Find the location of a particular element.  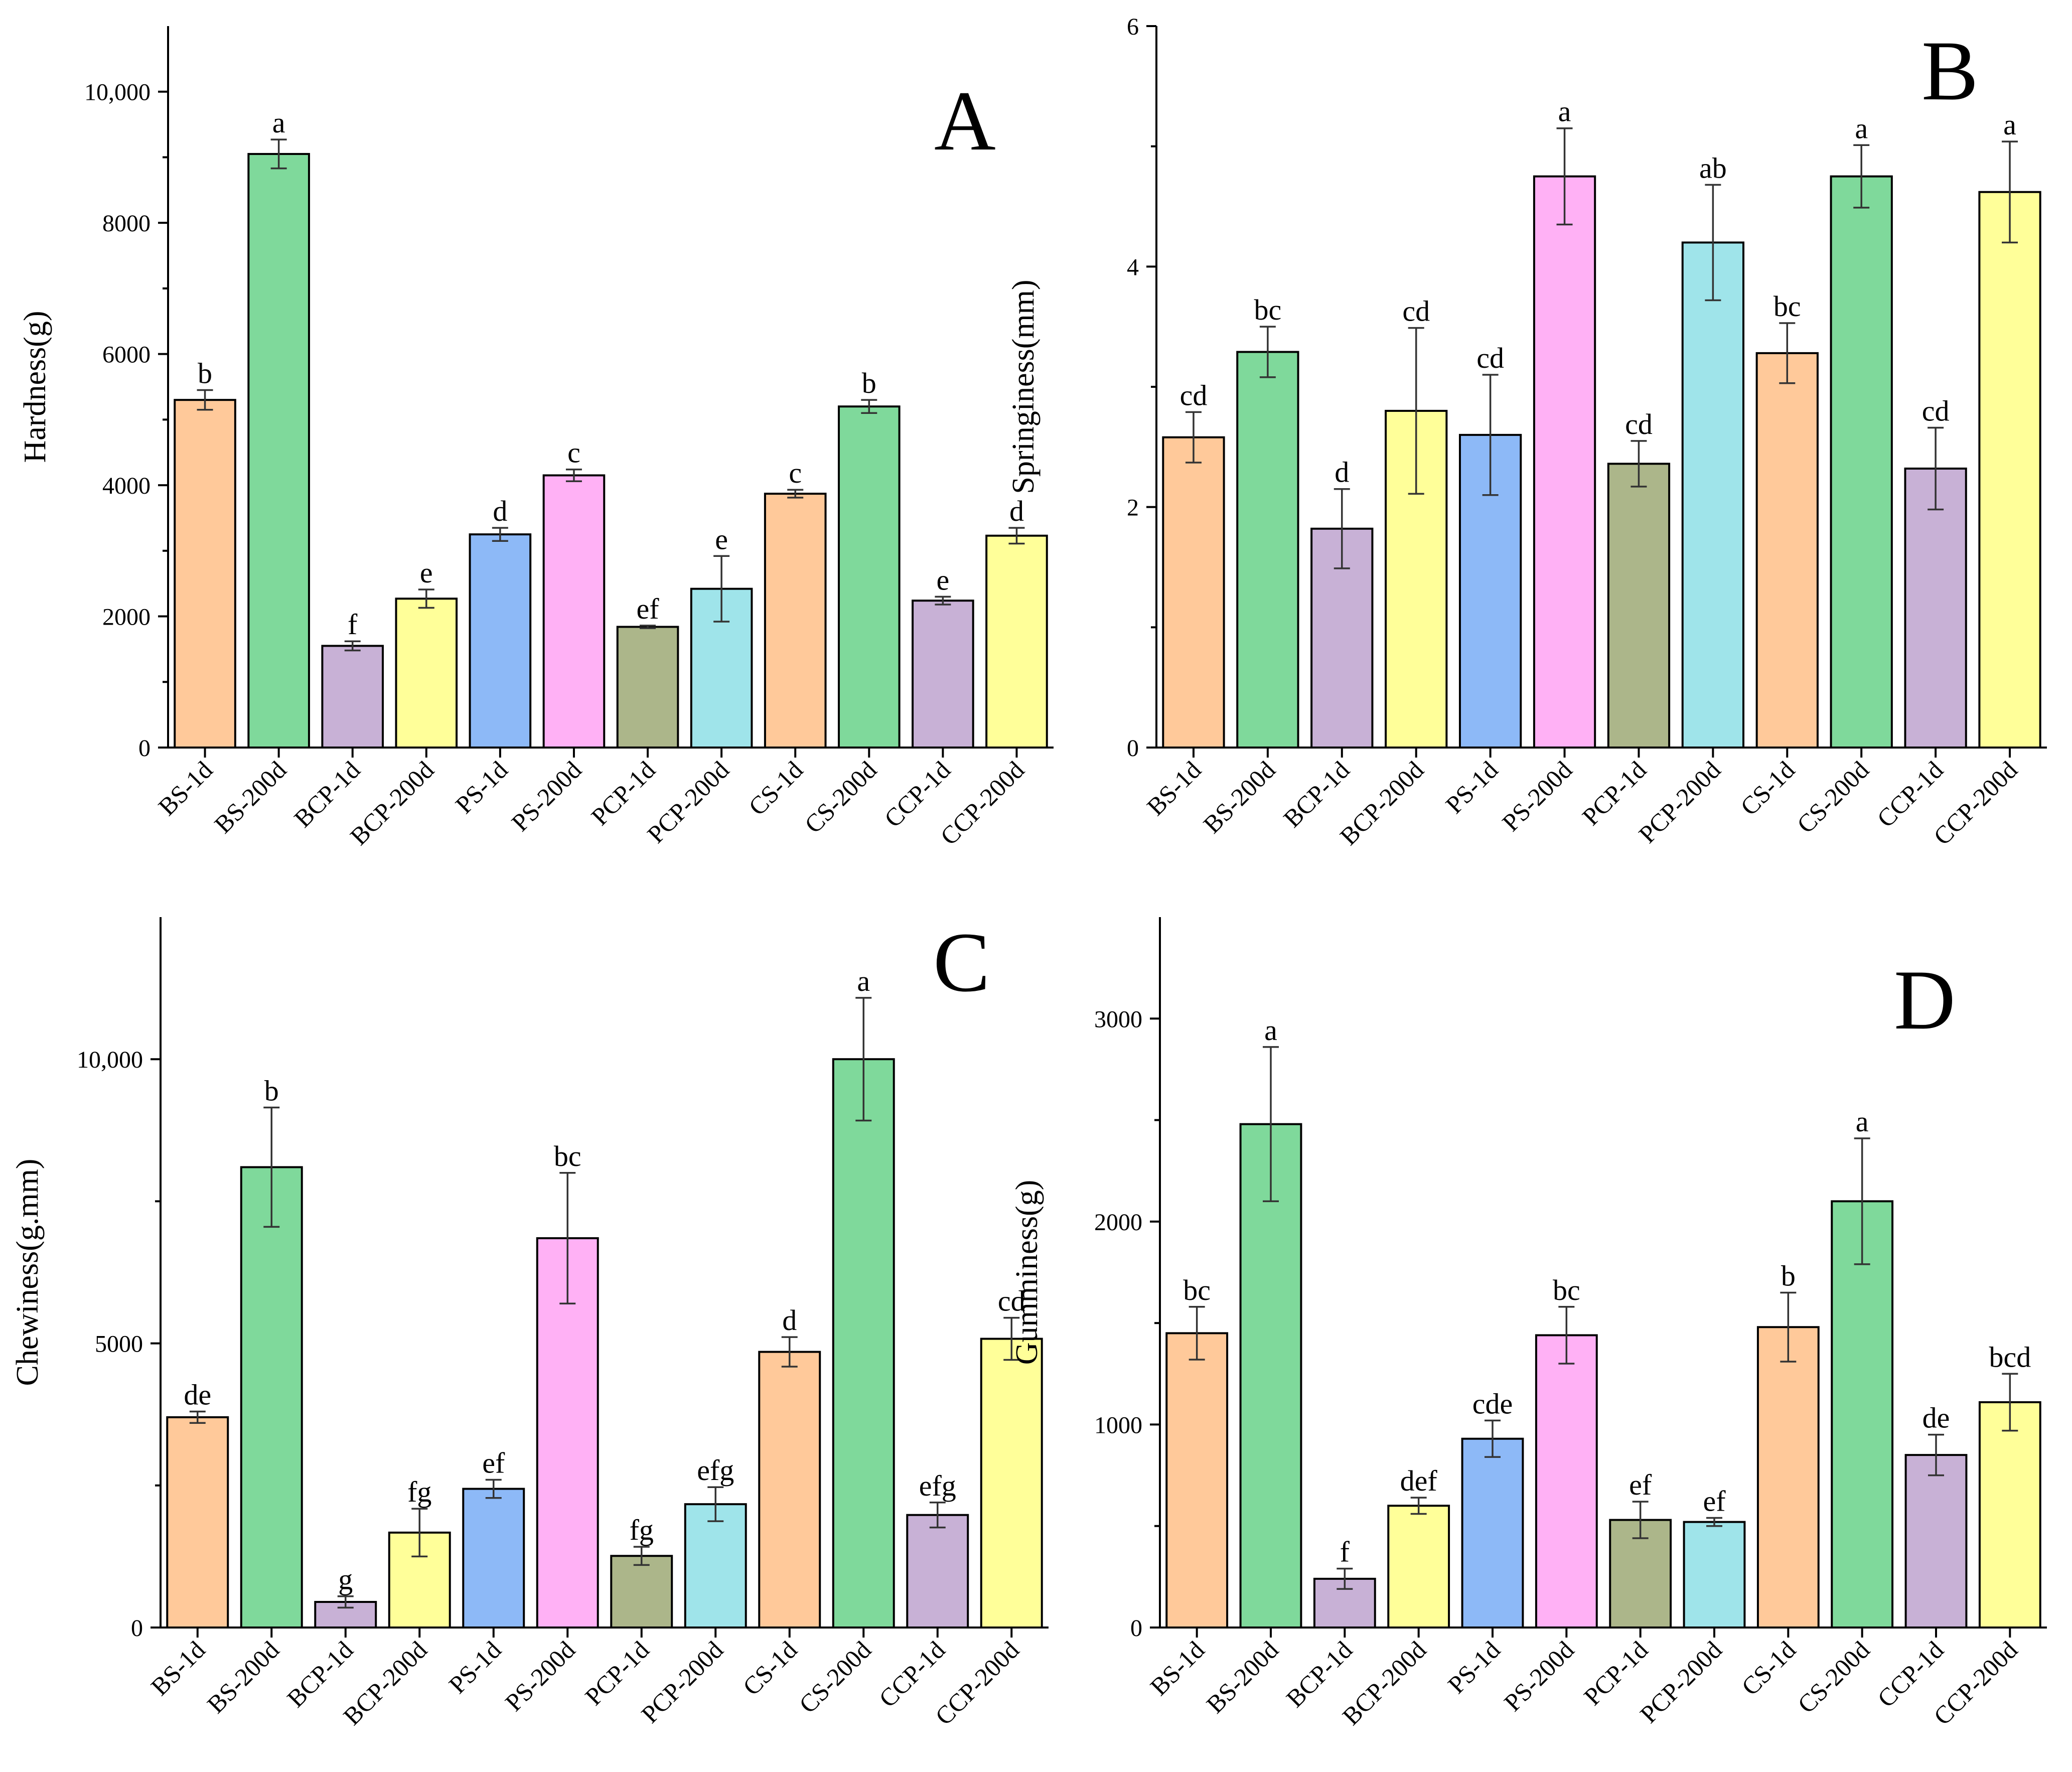

y-tick-label: 4 is located at coordinates (1133, 267).